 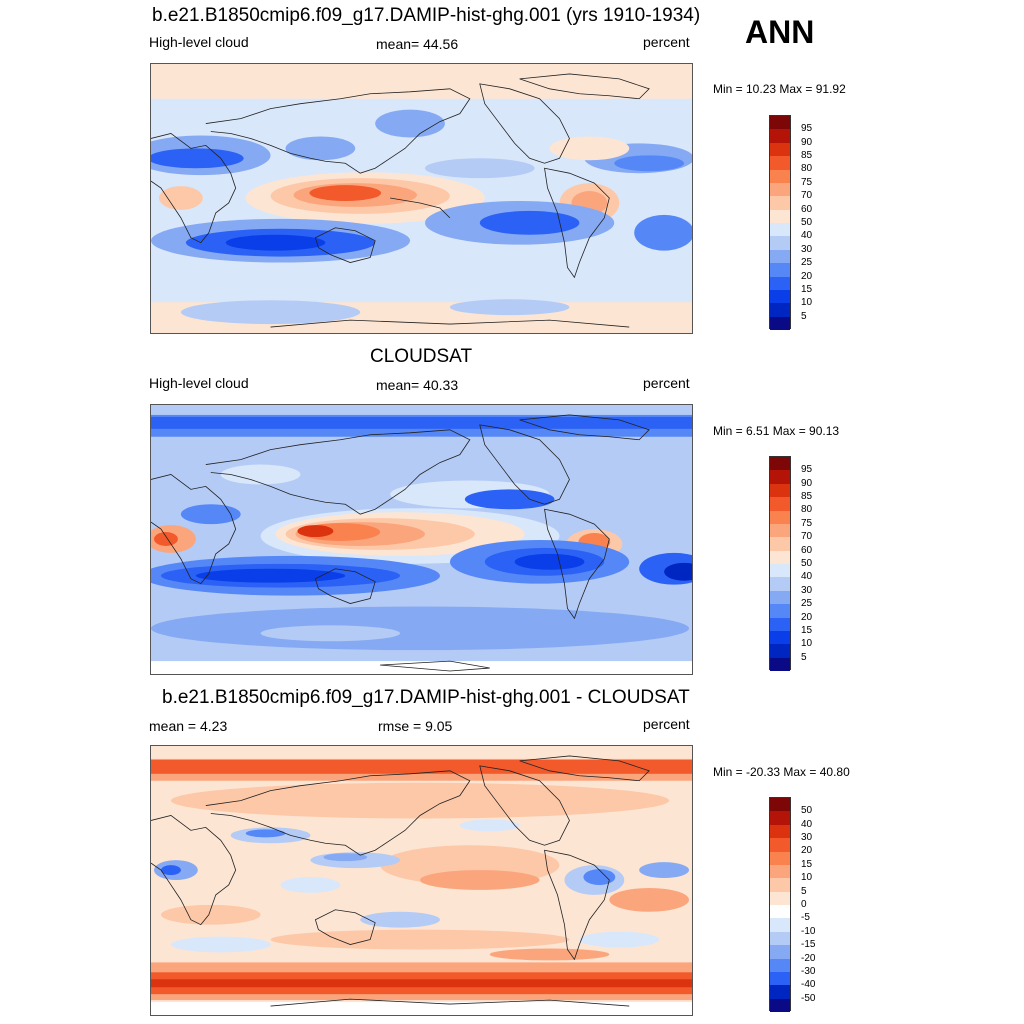 What do you see at coordinates (807, 864) in the screenshot?
I see `panel-3-tick: 15` at bounding box center [807, 864].